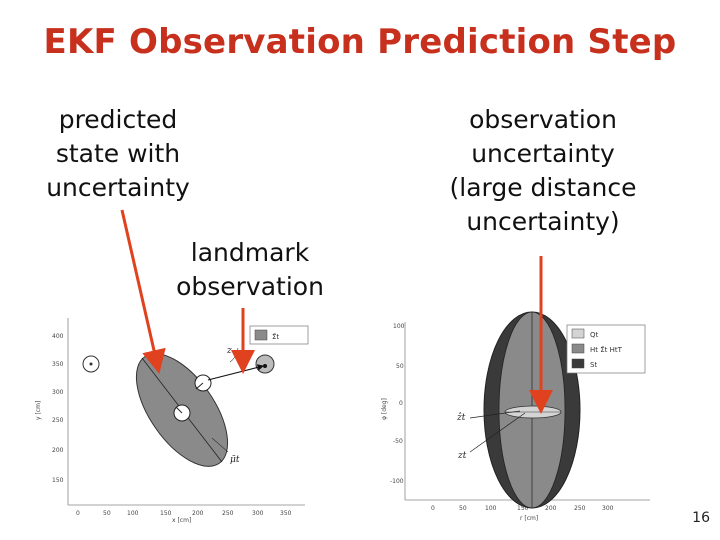  What do you see at coordinates (497, 432) in the screenshot?
I see `right-z-pointer` at bounding box center [497, 432].